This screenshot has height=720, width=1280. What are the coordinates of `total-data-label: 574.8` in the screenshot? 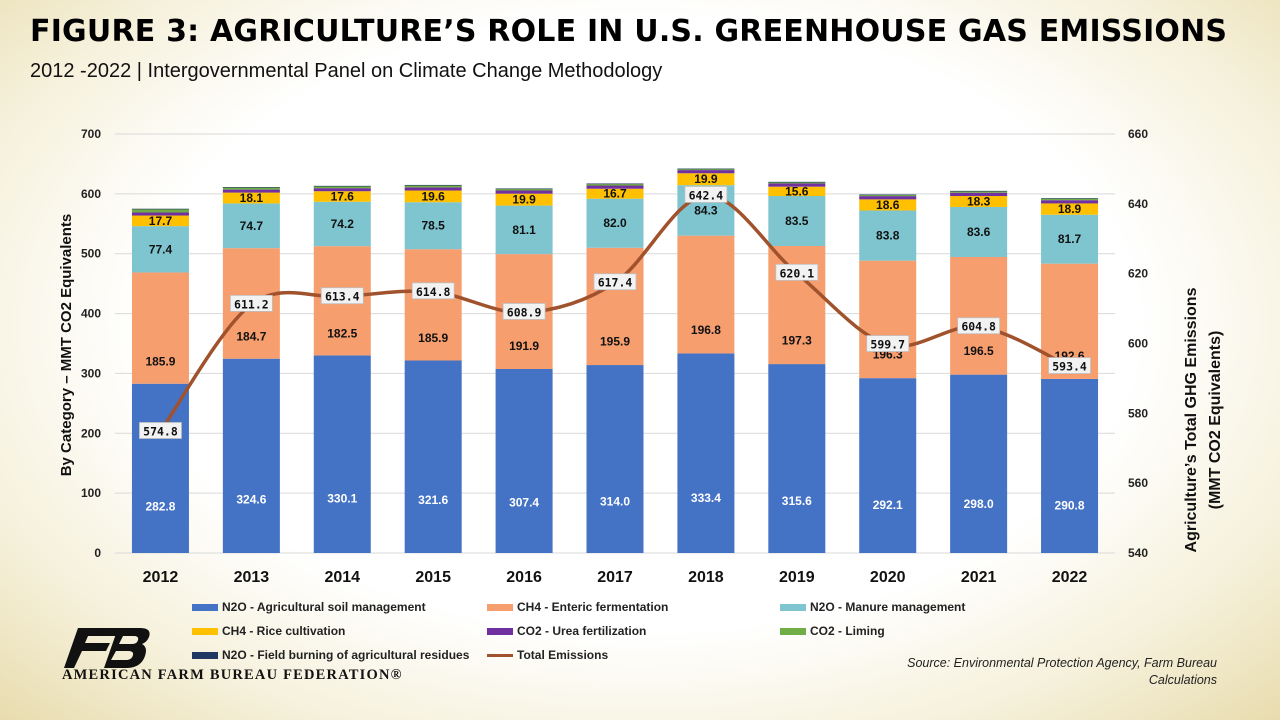 It's located at (160, 431).